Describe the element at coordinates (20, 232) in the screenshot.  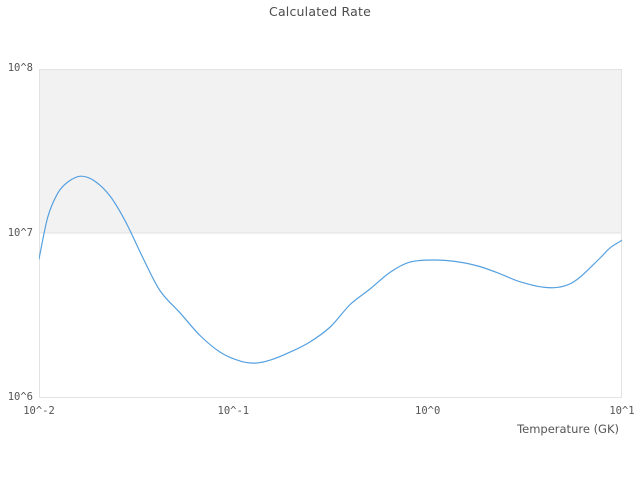
I see `y-tick-label: 10^7` at that location.